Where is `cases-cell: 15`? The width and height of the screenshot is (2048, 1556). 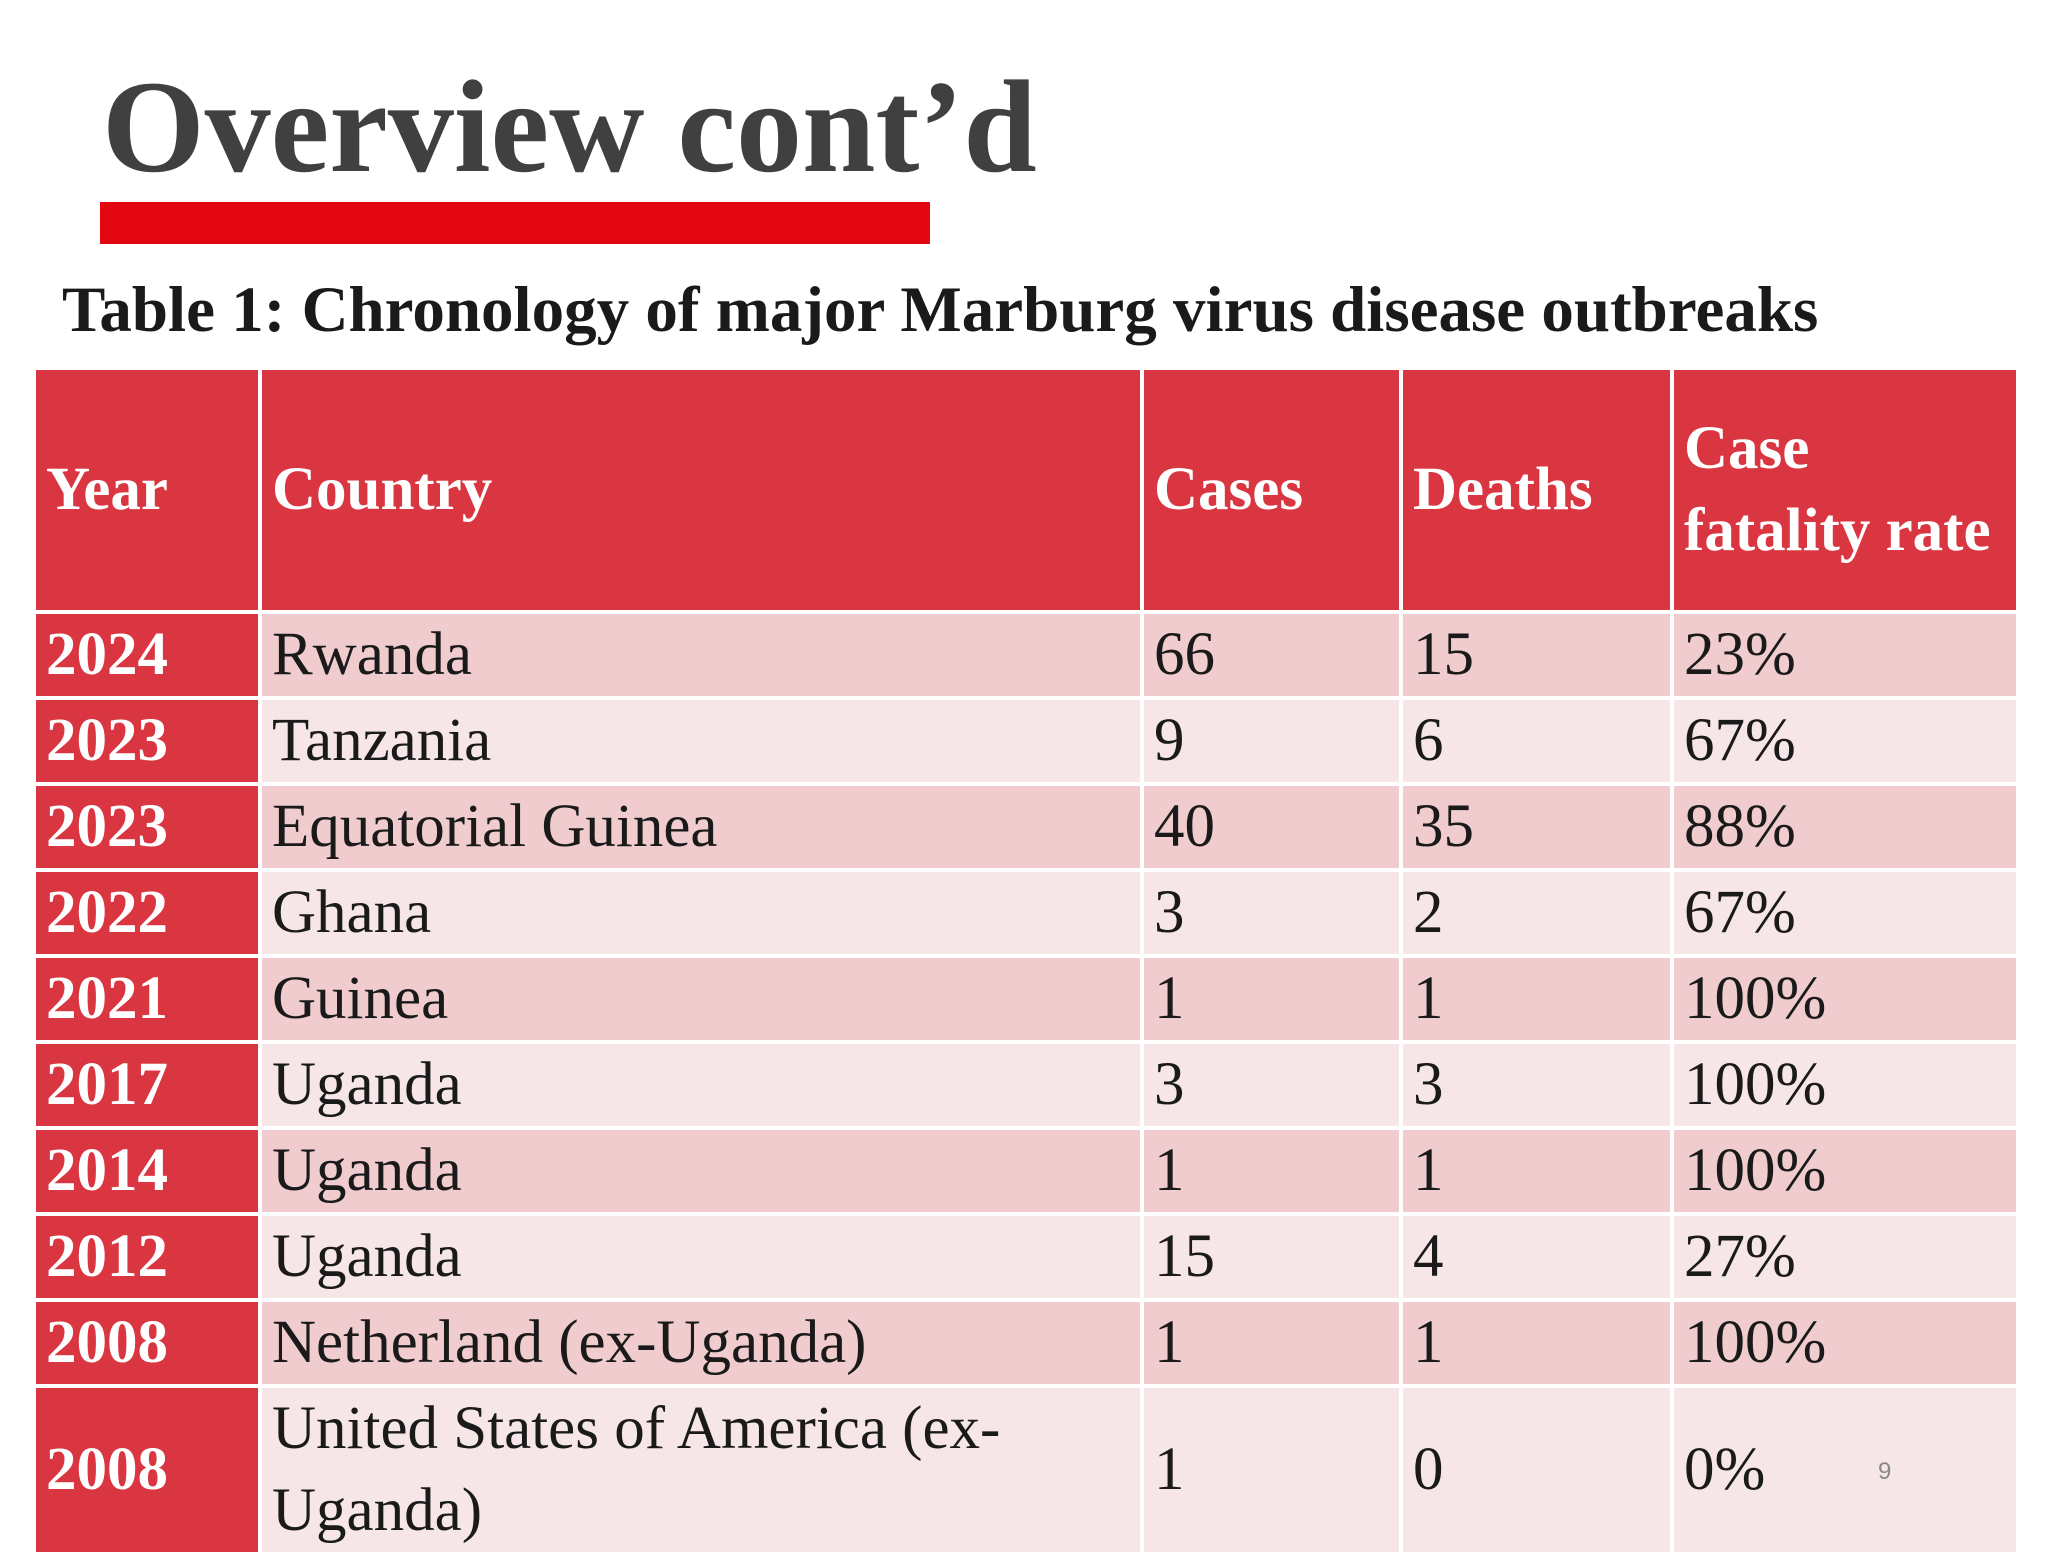
cases-cell: 15 is located at coordinates (1271, 1257).